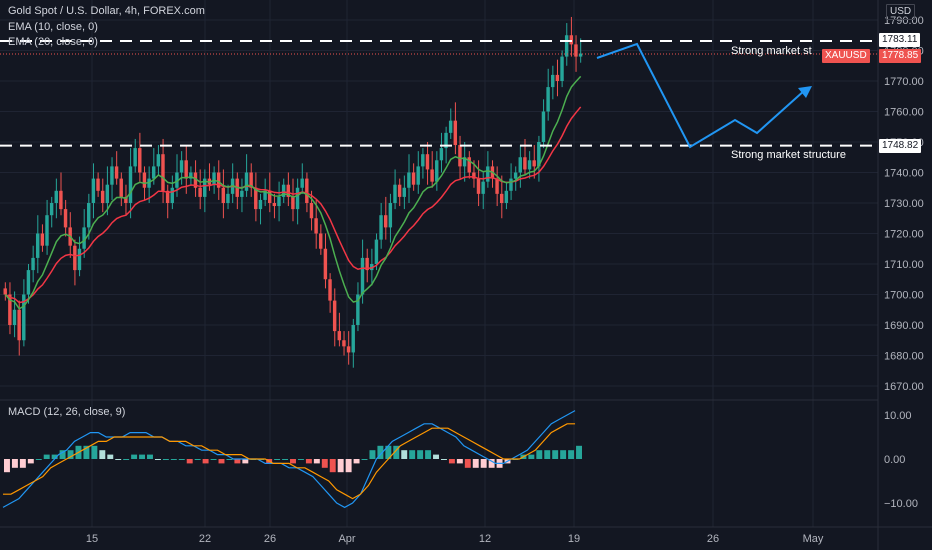  I want to click on price-tick: 1730.00, so click(904, 204).